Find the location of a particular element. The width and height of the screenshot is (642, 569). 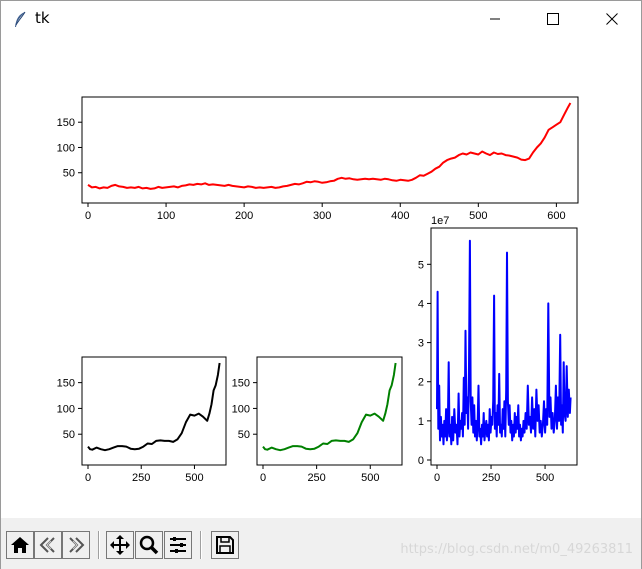

subplot-2-ytick-label: 50 is located at coordinates (69, 435).